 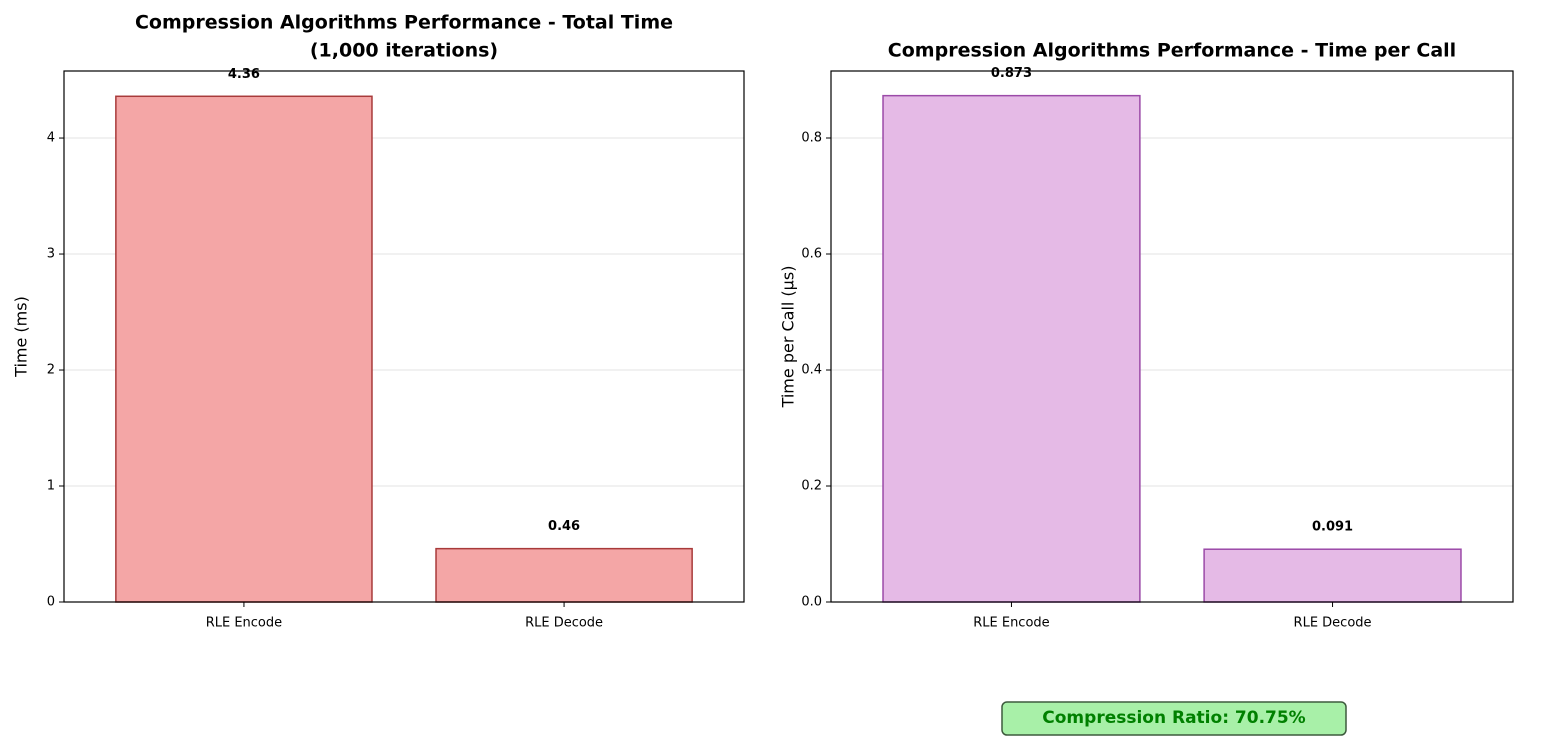 I want to click on y-tick-label: 1, so click(x=51, y=486).